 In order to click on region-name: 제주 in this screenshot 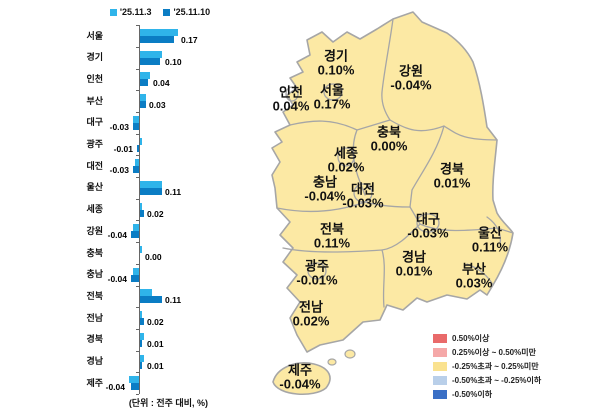, I will do `click(300, 370)`.